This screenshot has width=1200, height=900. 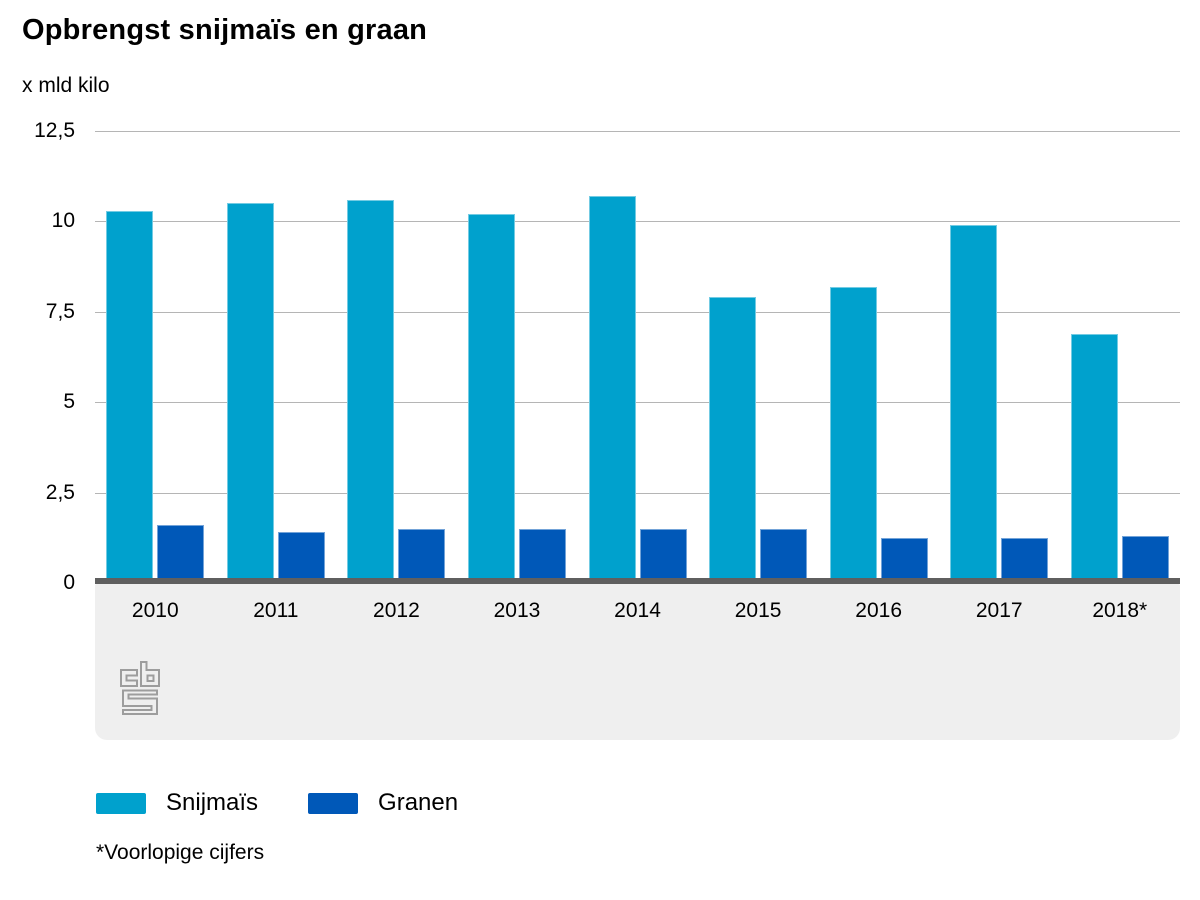 I want to click on bar-granen-2013, so click(x=542, y=555).